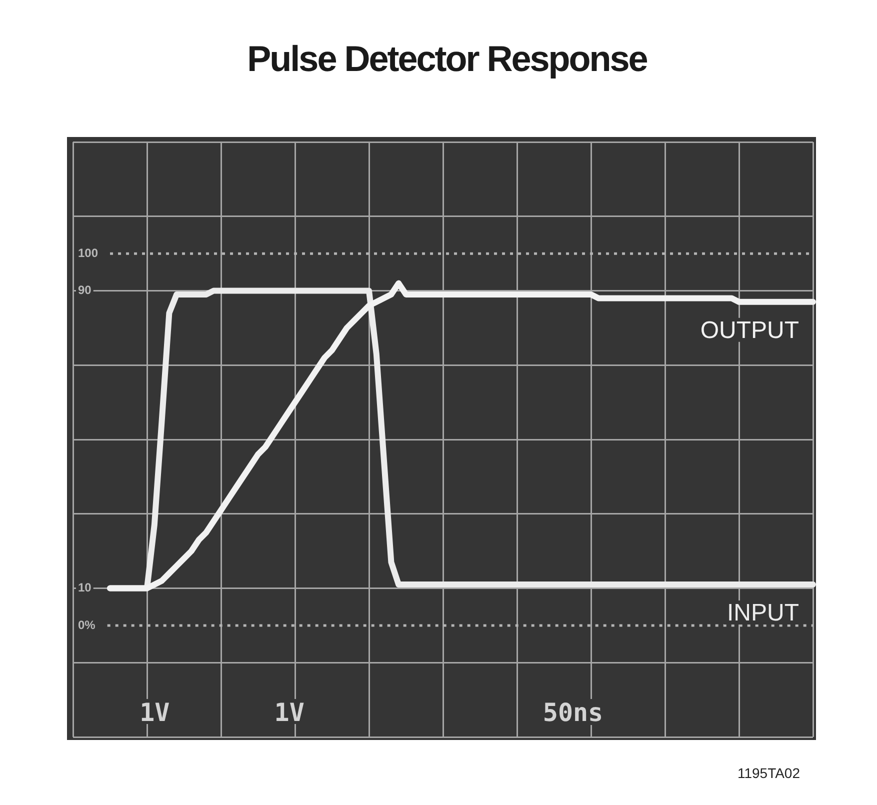 The image size is (877, 805). What do you see at coordinates (85, 290) in the screenshot?
I see `y-tick-label: 90` at bounding box center [85, 290].